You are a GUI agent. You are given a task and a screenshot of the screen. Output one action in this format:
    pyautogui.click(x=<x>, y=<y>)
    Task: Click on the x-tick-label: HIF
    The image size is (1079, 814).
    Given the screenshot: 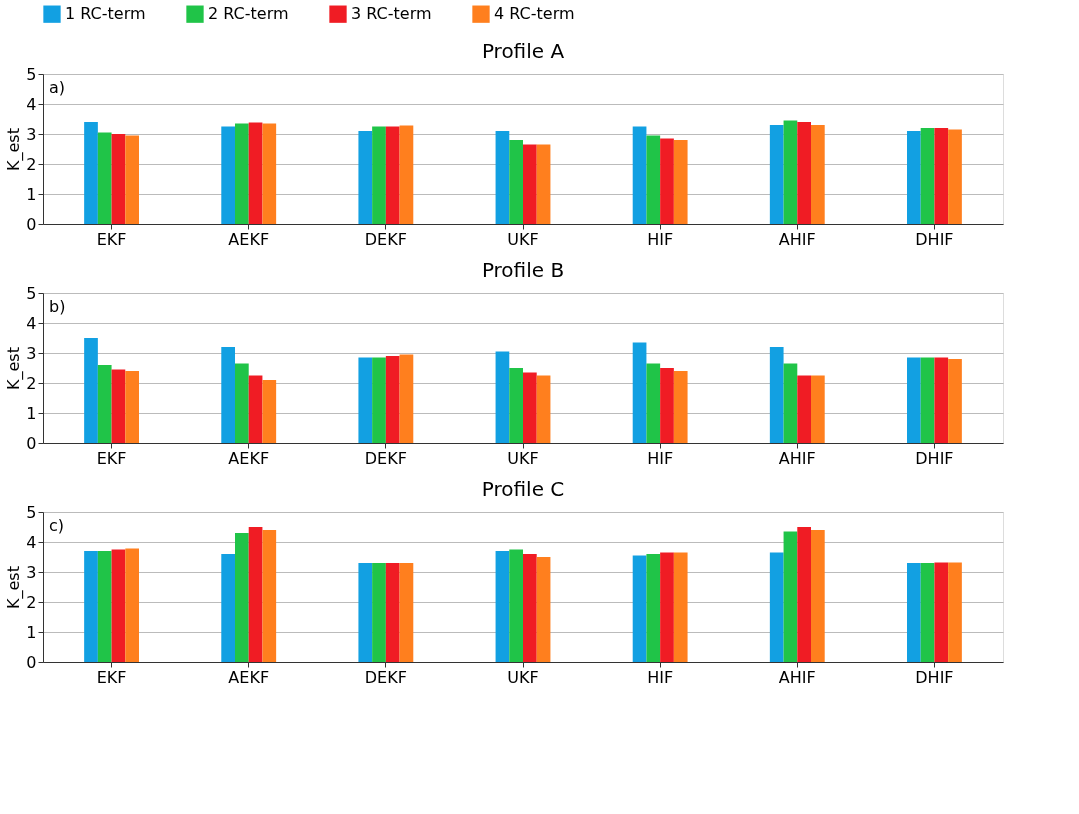 What is the action you would take?
    pyautogui.click(x=660, y=677)
    